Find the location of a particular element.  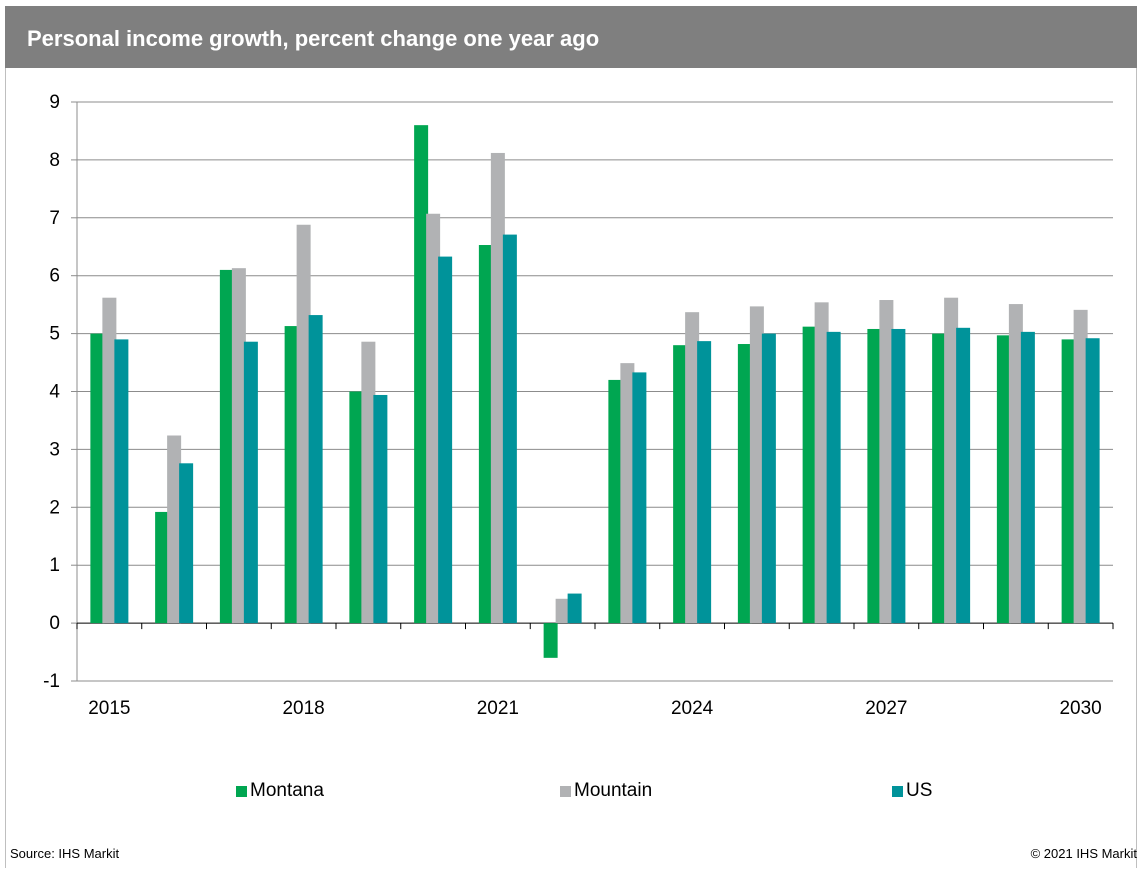

legend-item-montana: Montana is located at coordinates (280, 791).